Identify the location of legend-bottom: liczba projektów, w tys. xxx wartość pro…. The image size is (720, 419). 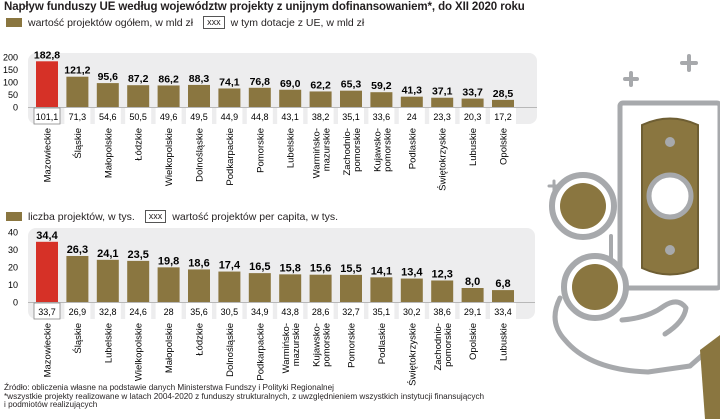
(172, 216).